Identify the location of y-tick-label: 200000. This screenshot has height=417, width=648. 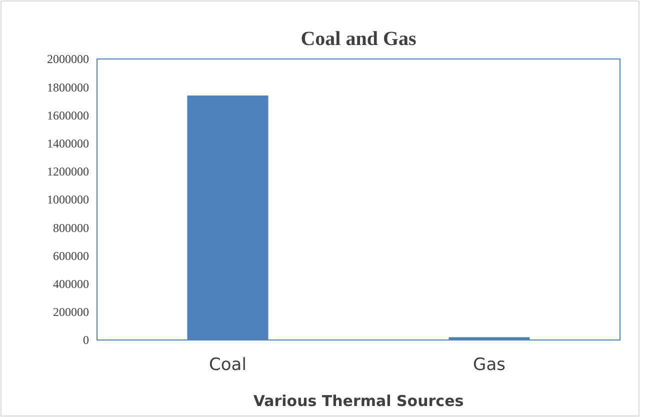
(71, 312).